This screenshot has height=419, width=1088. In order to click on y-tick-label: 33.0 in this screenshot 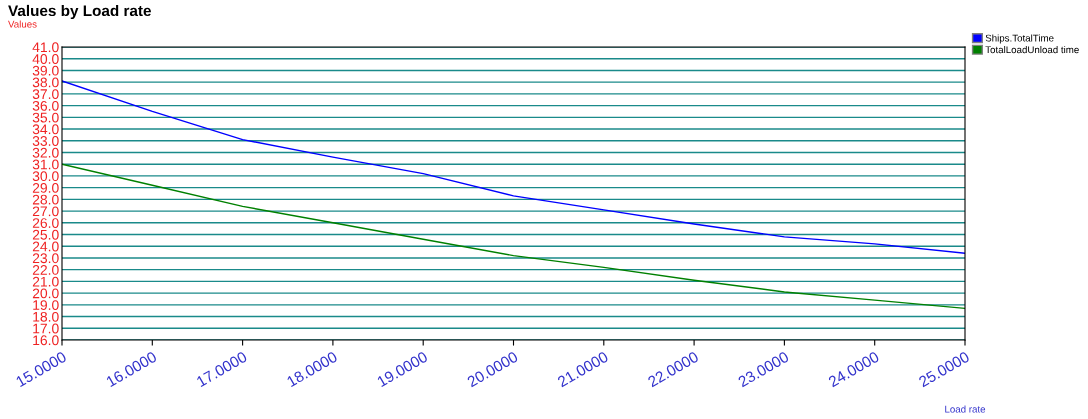, I will do `click(45, 141)`.